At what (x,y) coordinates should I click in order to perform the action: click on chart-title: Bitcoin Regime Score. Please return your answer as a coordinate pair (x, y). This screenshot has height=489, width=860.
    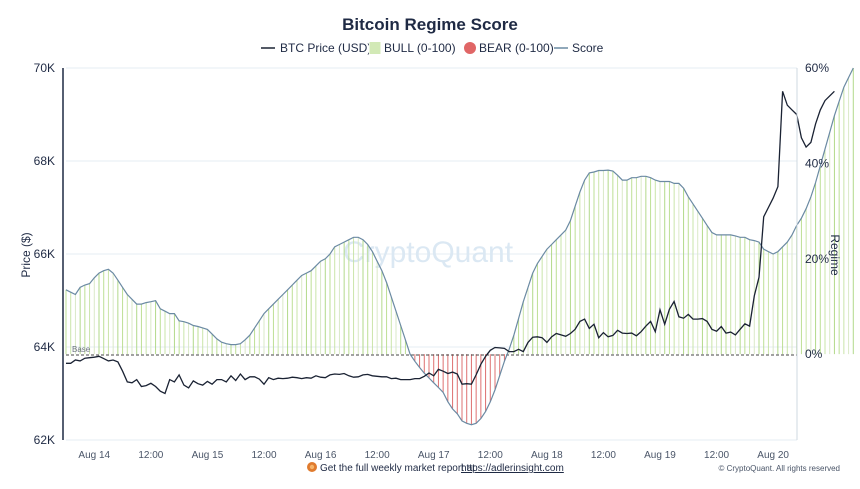
    Looking at the image, I should click on (430, 24).